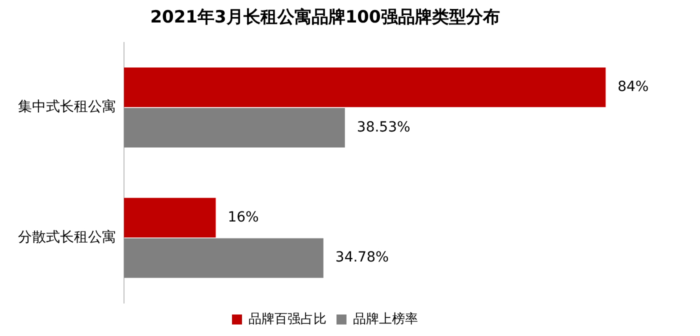 The height and width of the screenshot is (336, 700). What do you see at coordinates (383, 127) in the screenshot?
I see `data-label: 38.53%` at bounding box center [383, 127].